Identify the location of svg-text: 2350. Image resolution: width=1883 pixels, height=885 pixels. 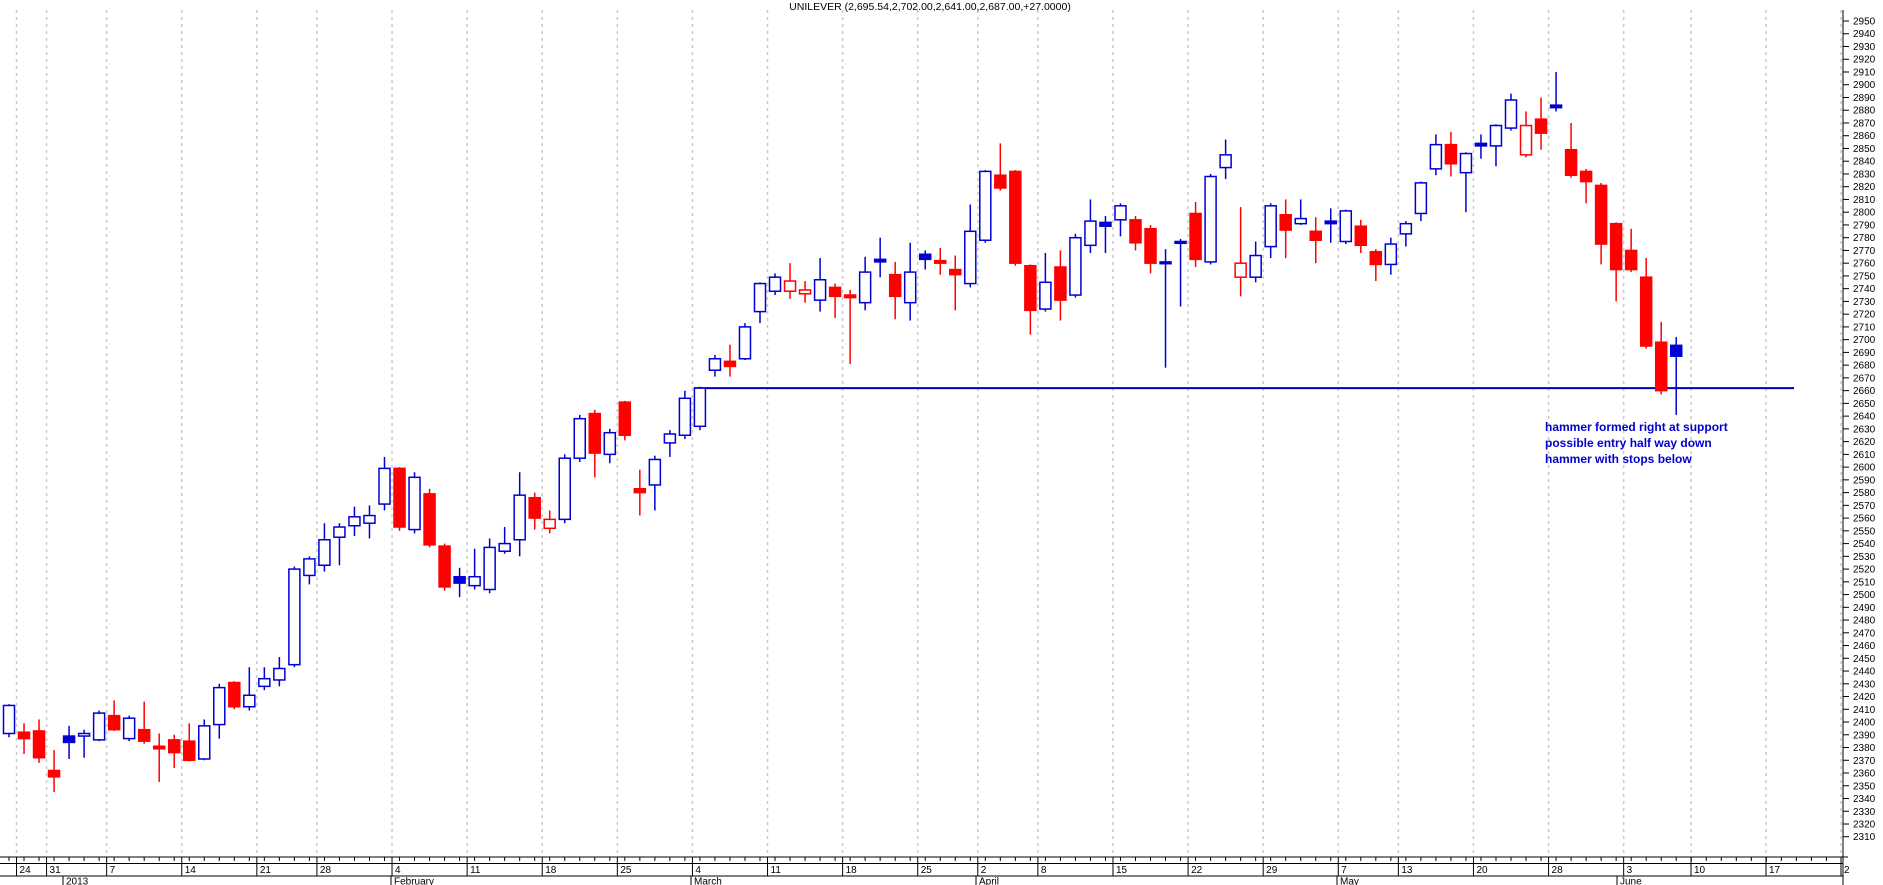
(1864, 786).